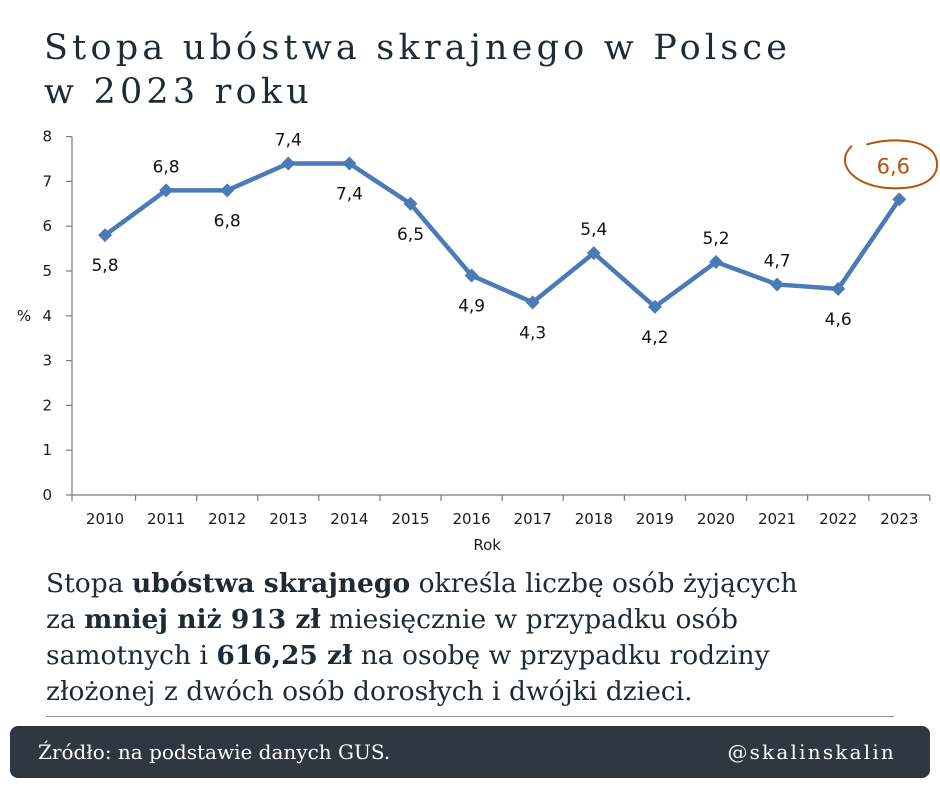 This screenshot has width=940, height=788. What do you see at coordinates (410, 235) in the screenshot?
I see `data-label: 6,5` at bounding box center [410, 235].